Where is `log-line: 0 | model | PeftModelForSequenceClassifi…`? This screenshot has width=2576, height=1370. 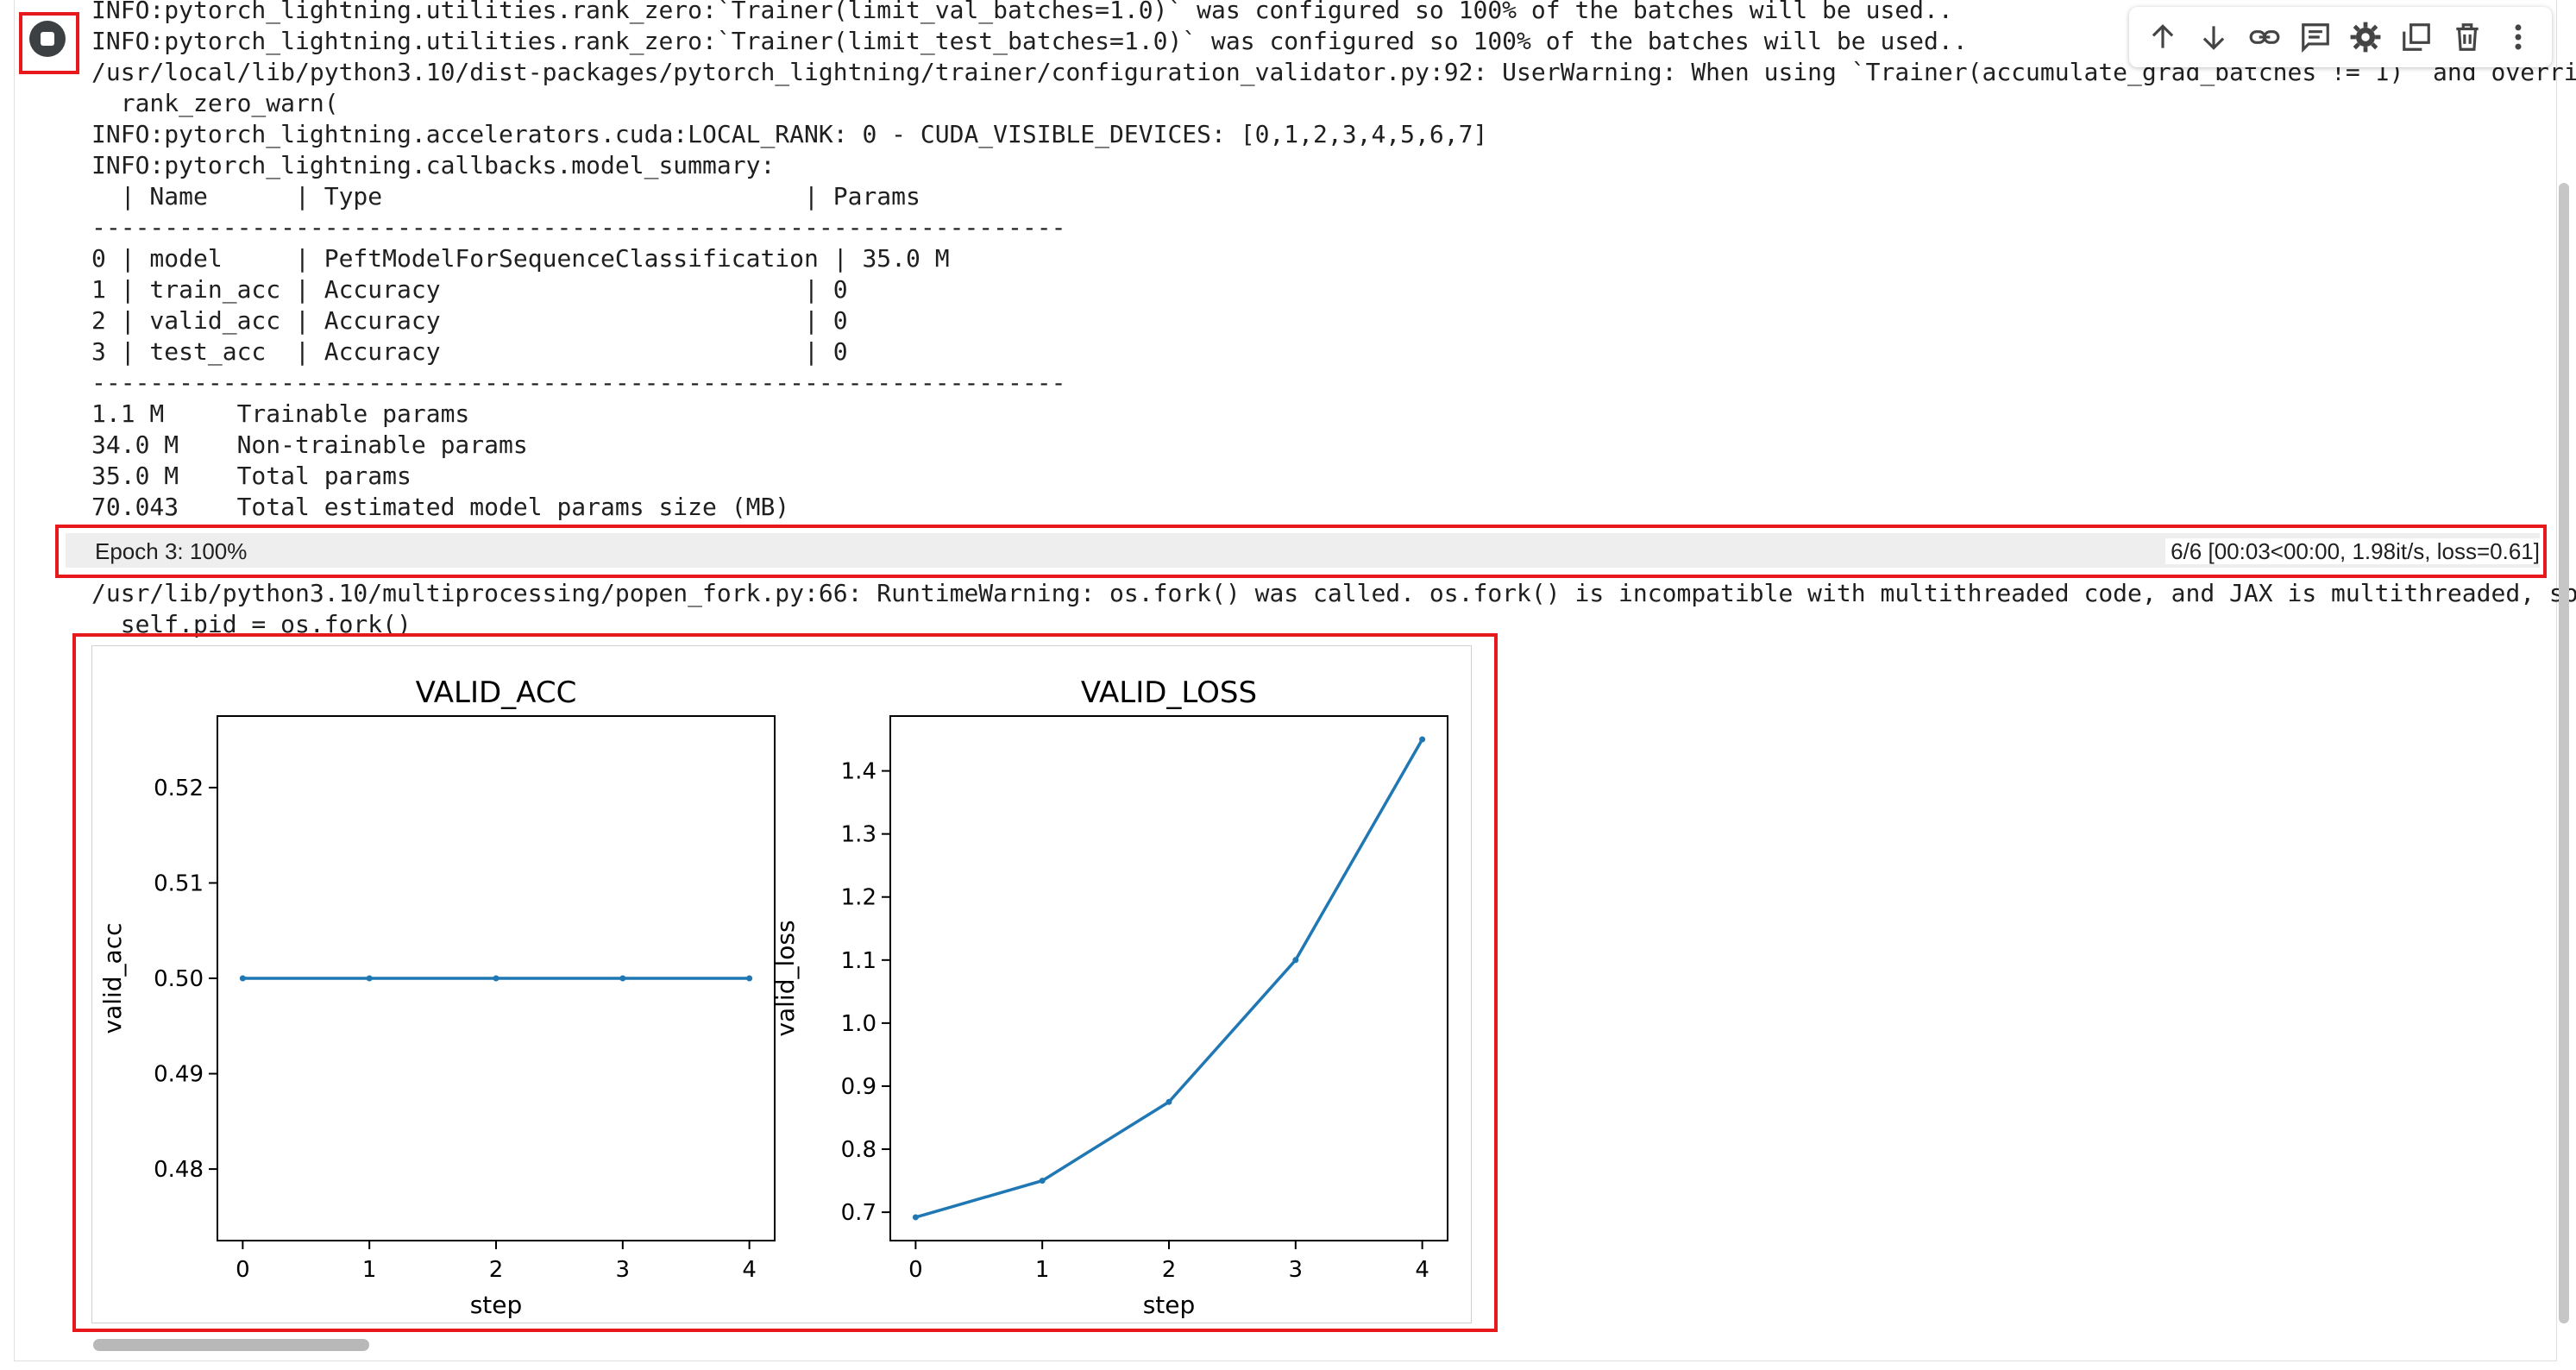 log-line: 0 | model | PeftModelForSequenceClassifi… is located at coordinates (520, 259).